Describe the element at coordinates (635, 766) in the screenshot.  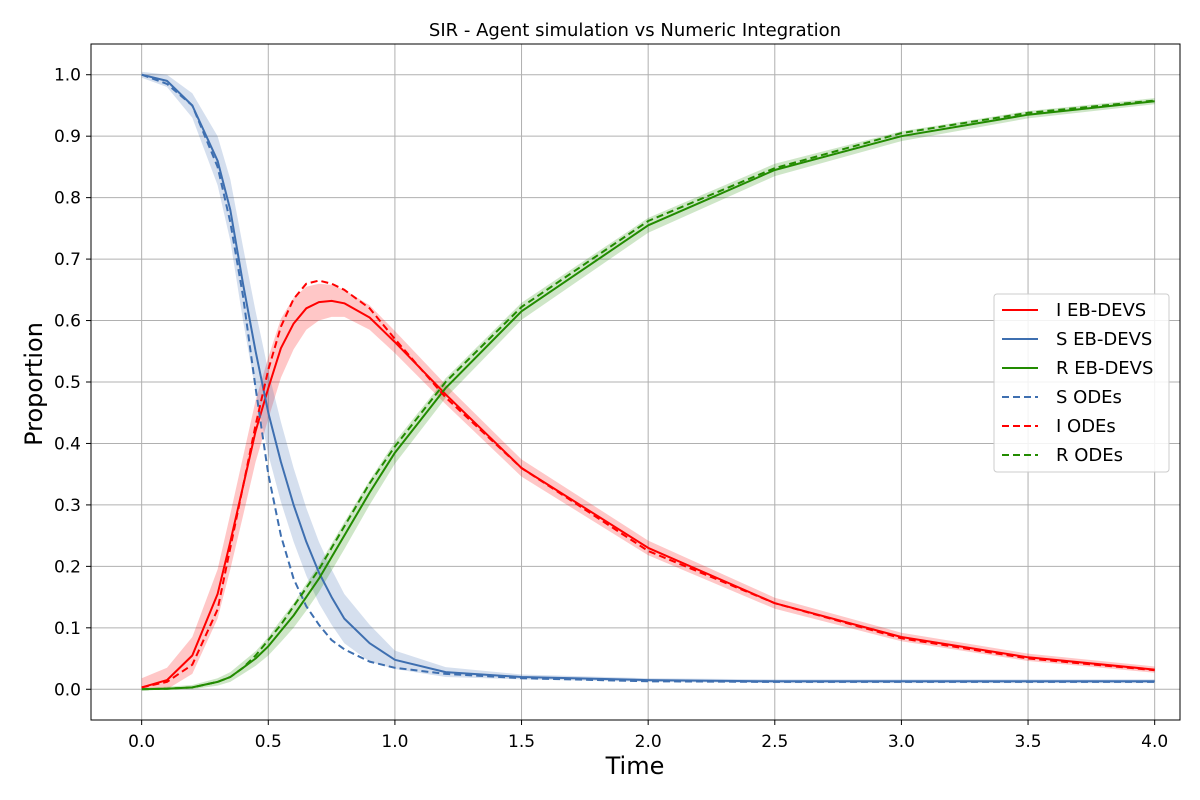
I see `x-axis-label: Time` at that location.